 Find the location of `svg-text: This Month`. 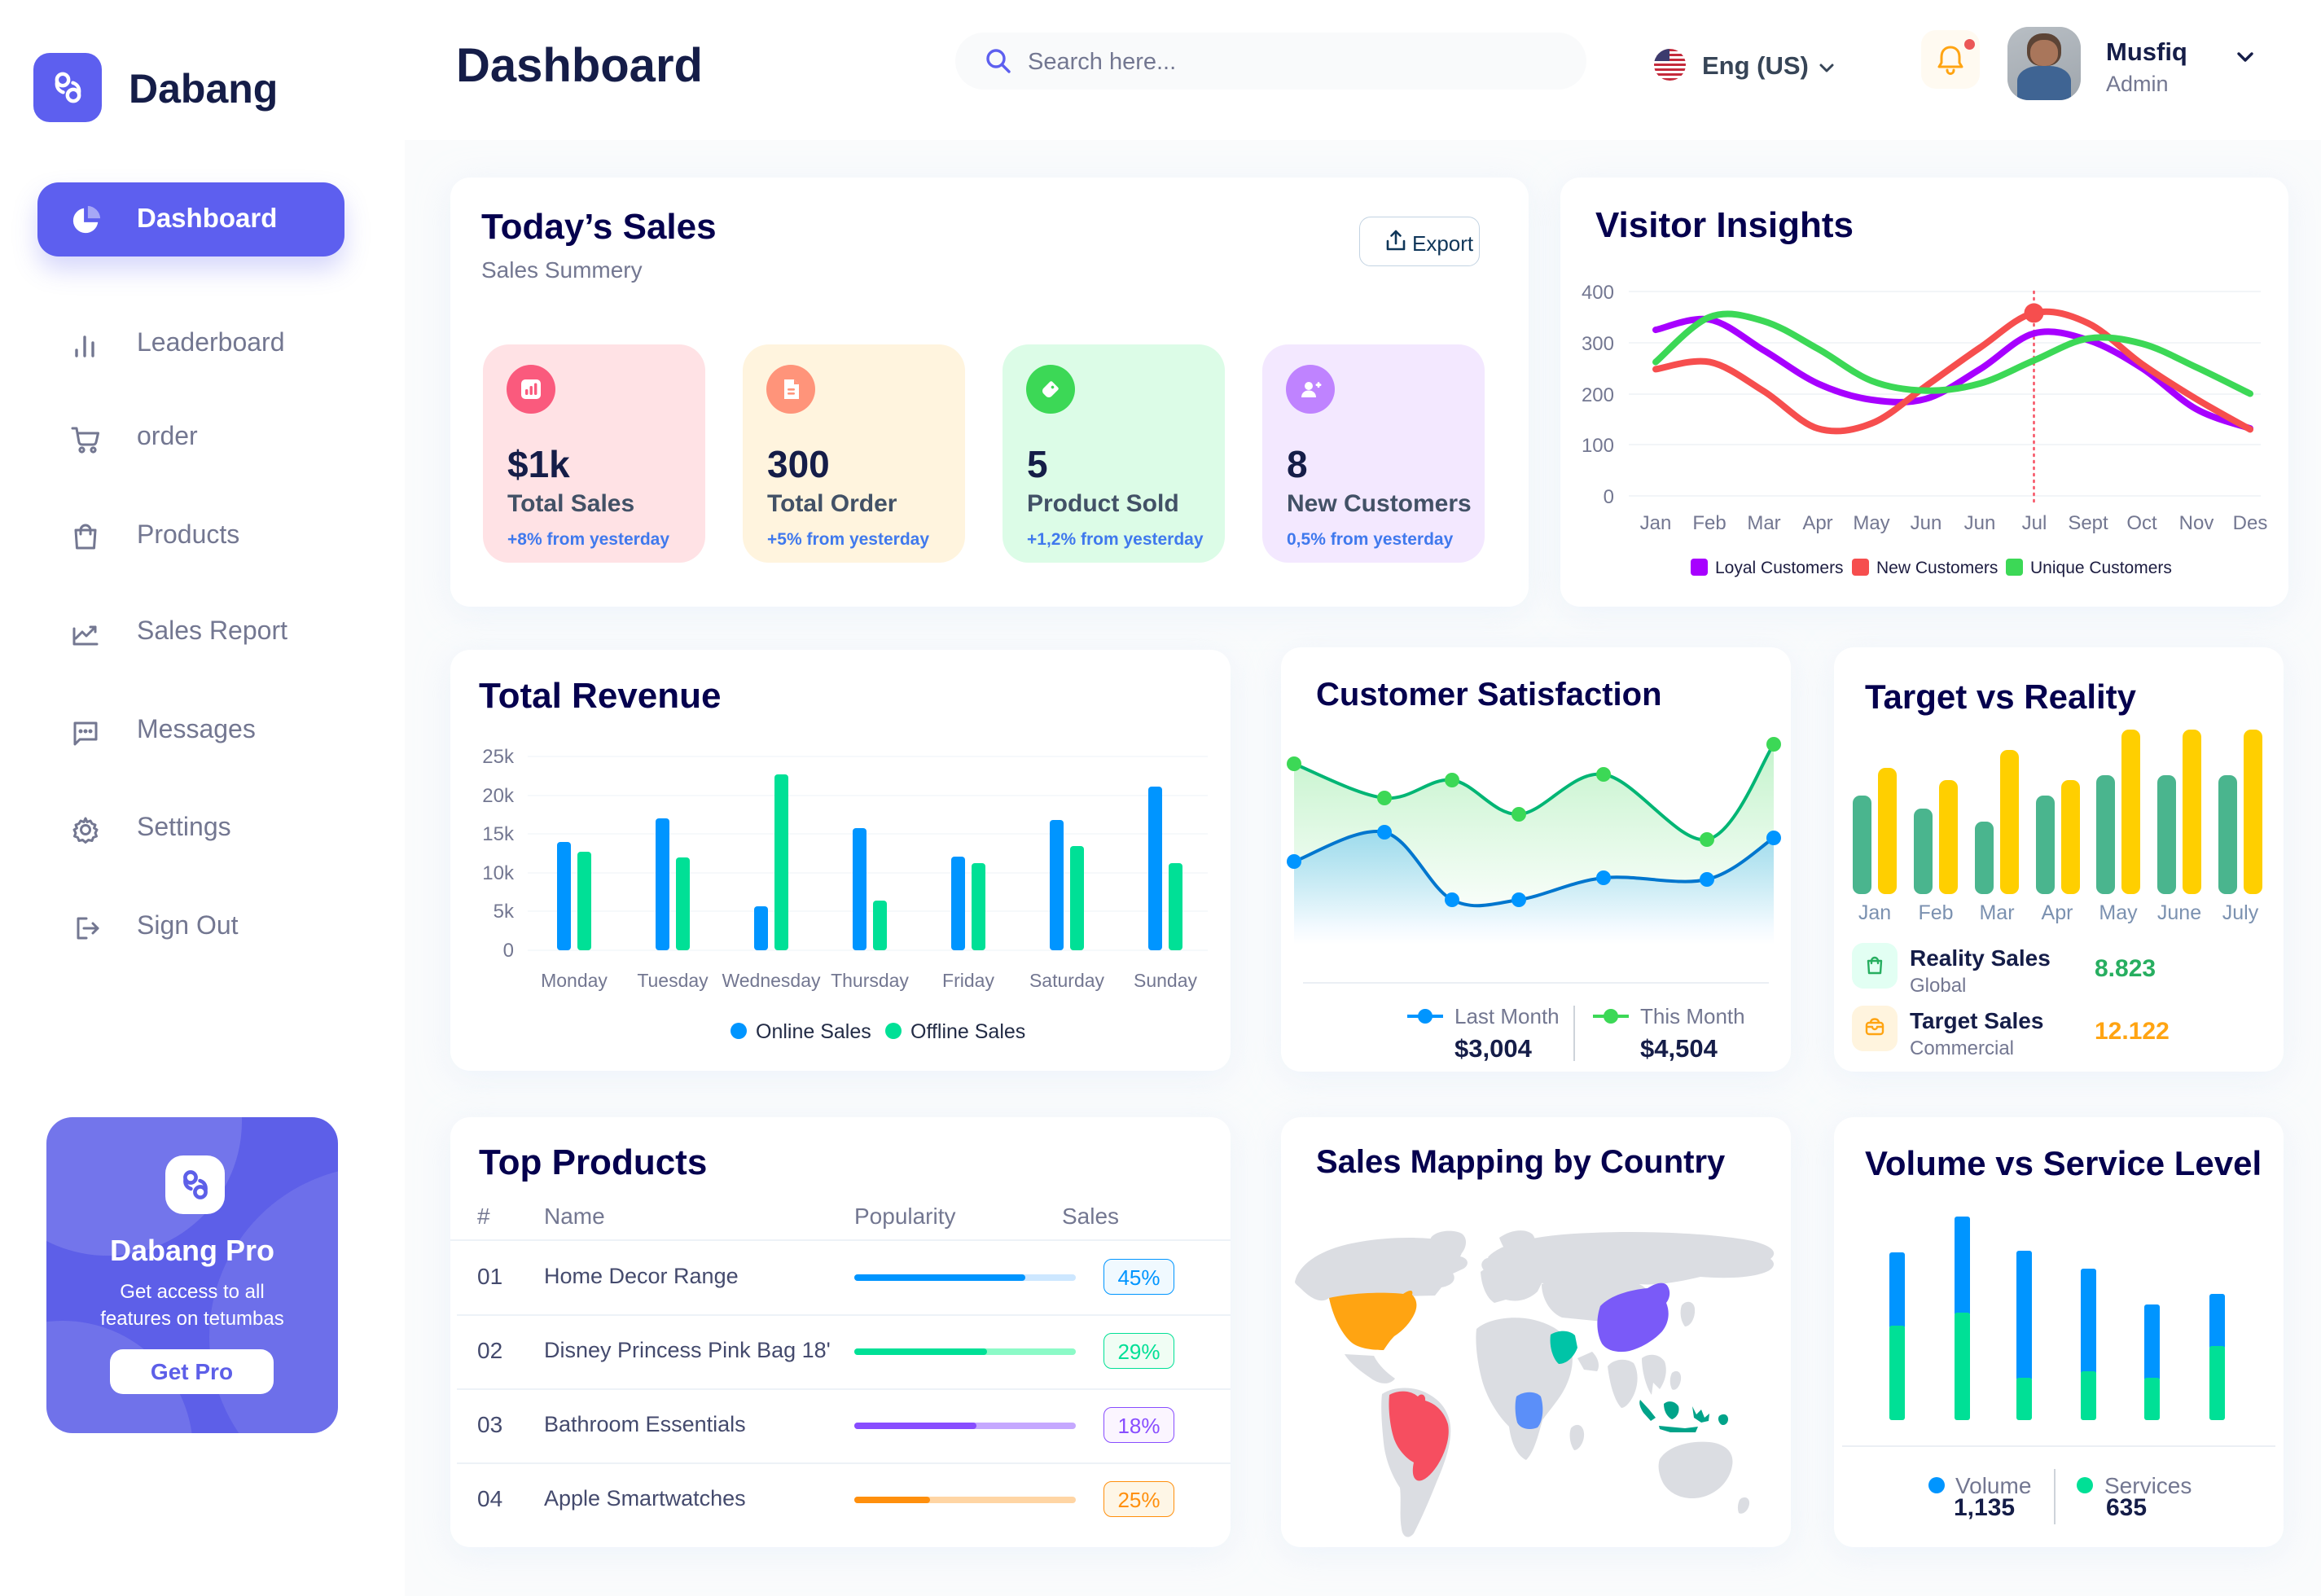

svg-text: This Month is located at coordinates (1692, 1016).